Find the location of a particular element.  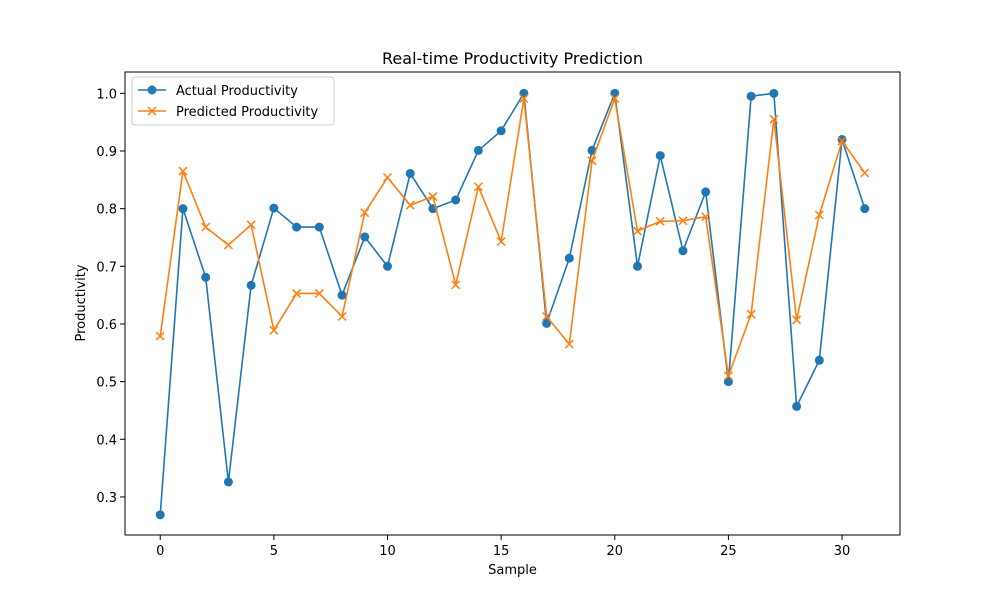

x-tick-label: 0 is located at coordinates (160, 551).